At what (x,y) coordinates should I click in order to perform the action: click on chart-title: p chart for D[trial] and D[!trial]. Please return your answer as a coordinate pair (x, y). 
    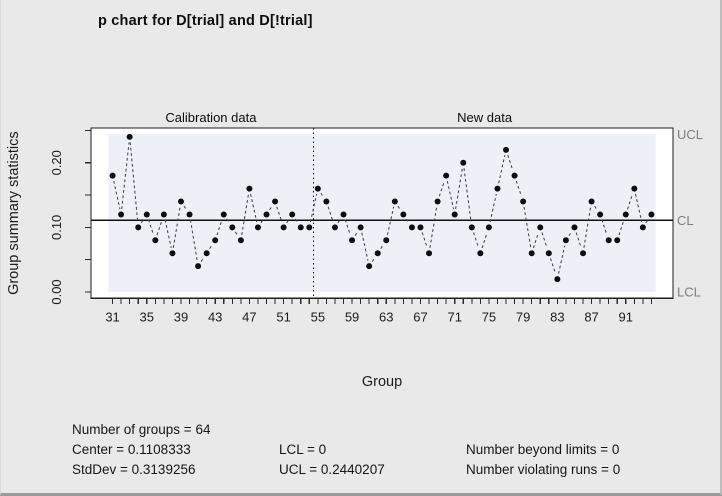
    Looking at the image, I should click on (205, 21).